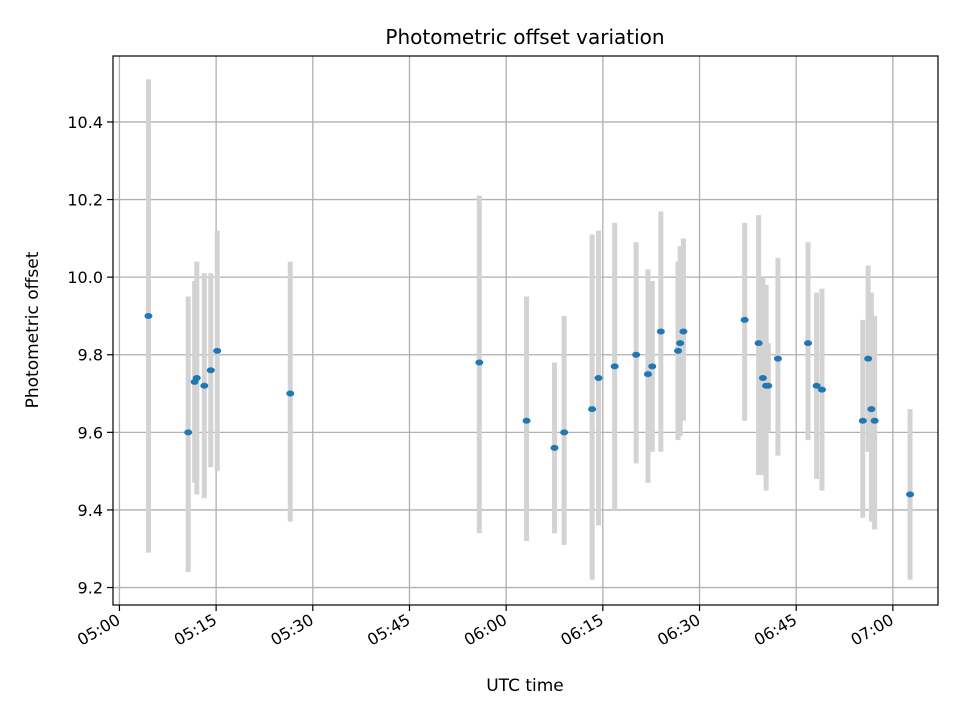  I want to click on y-axis-ticks: 9.2 9.4 9.6 9.8 10.0 10.2 10.4, so click(90, 355).